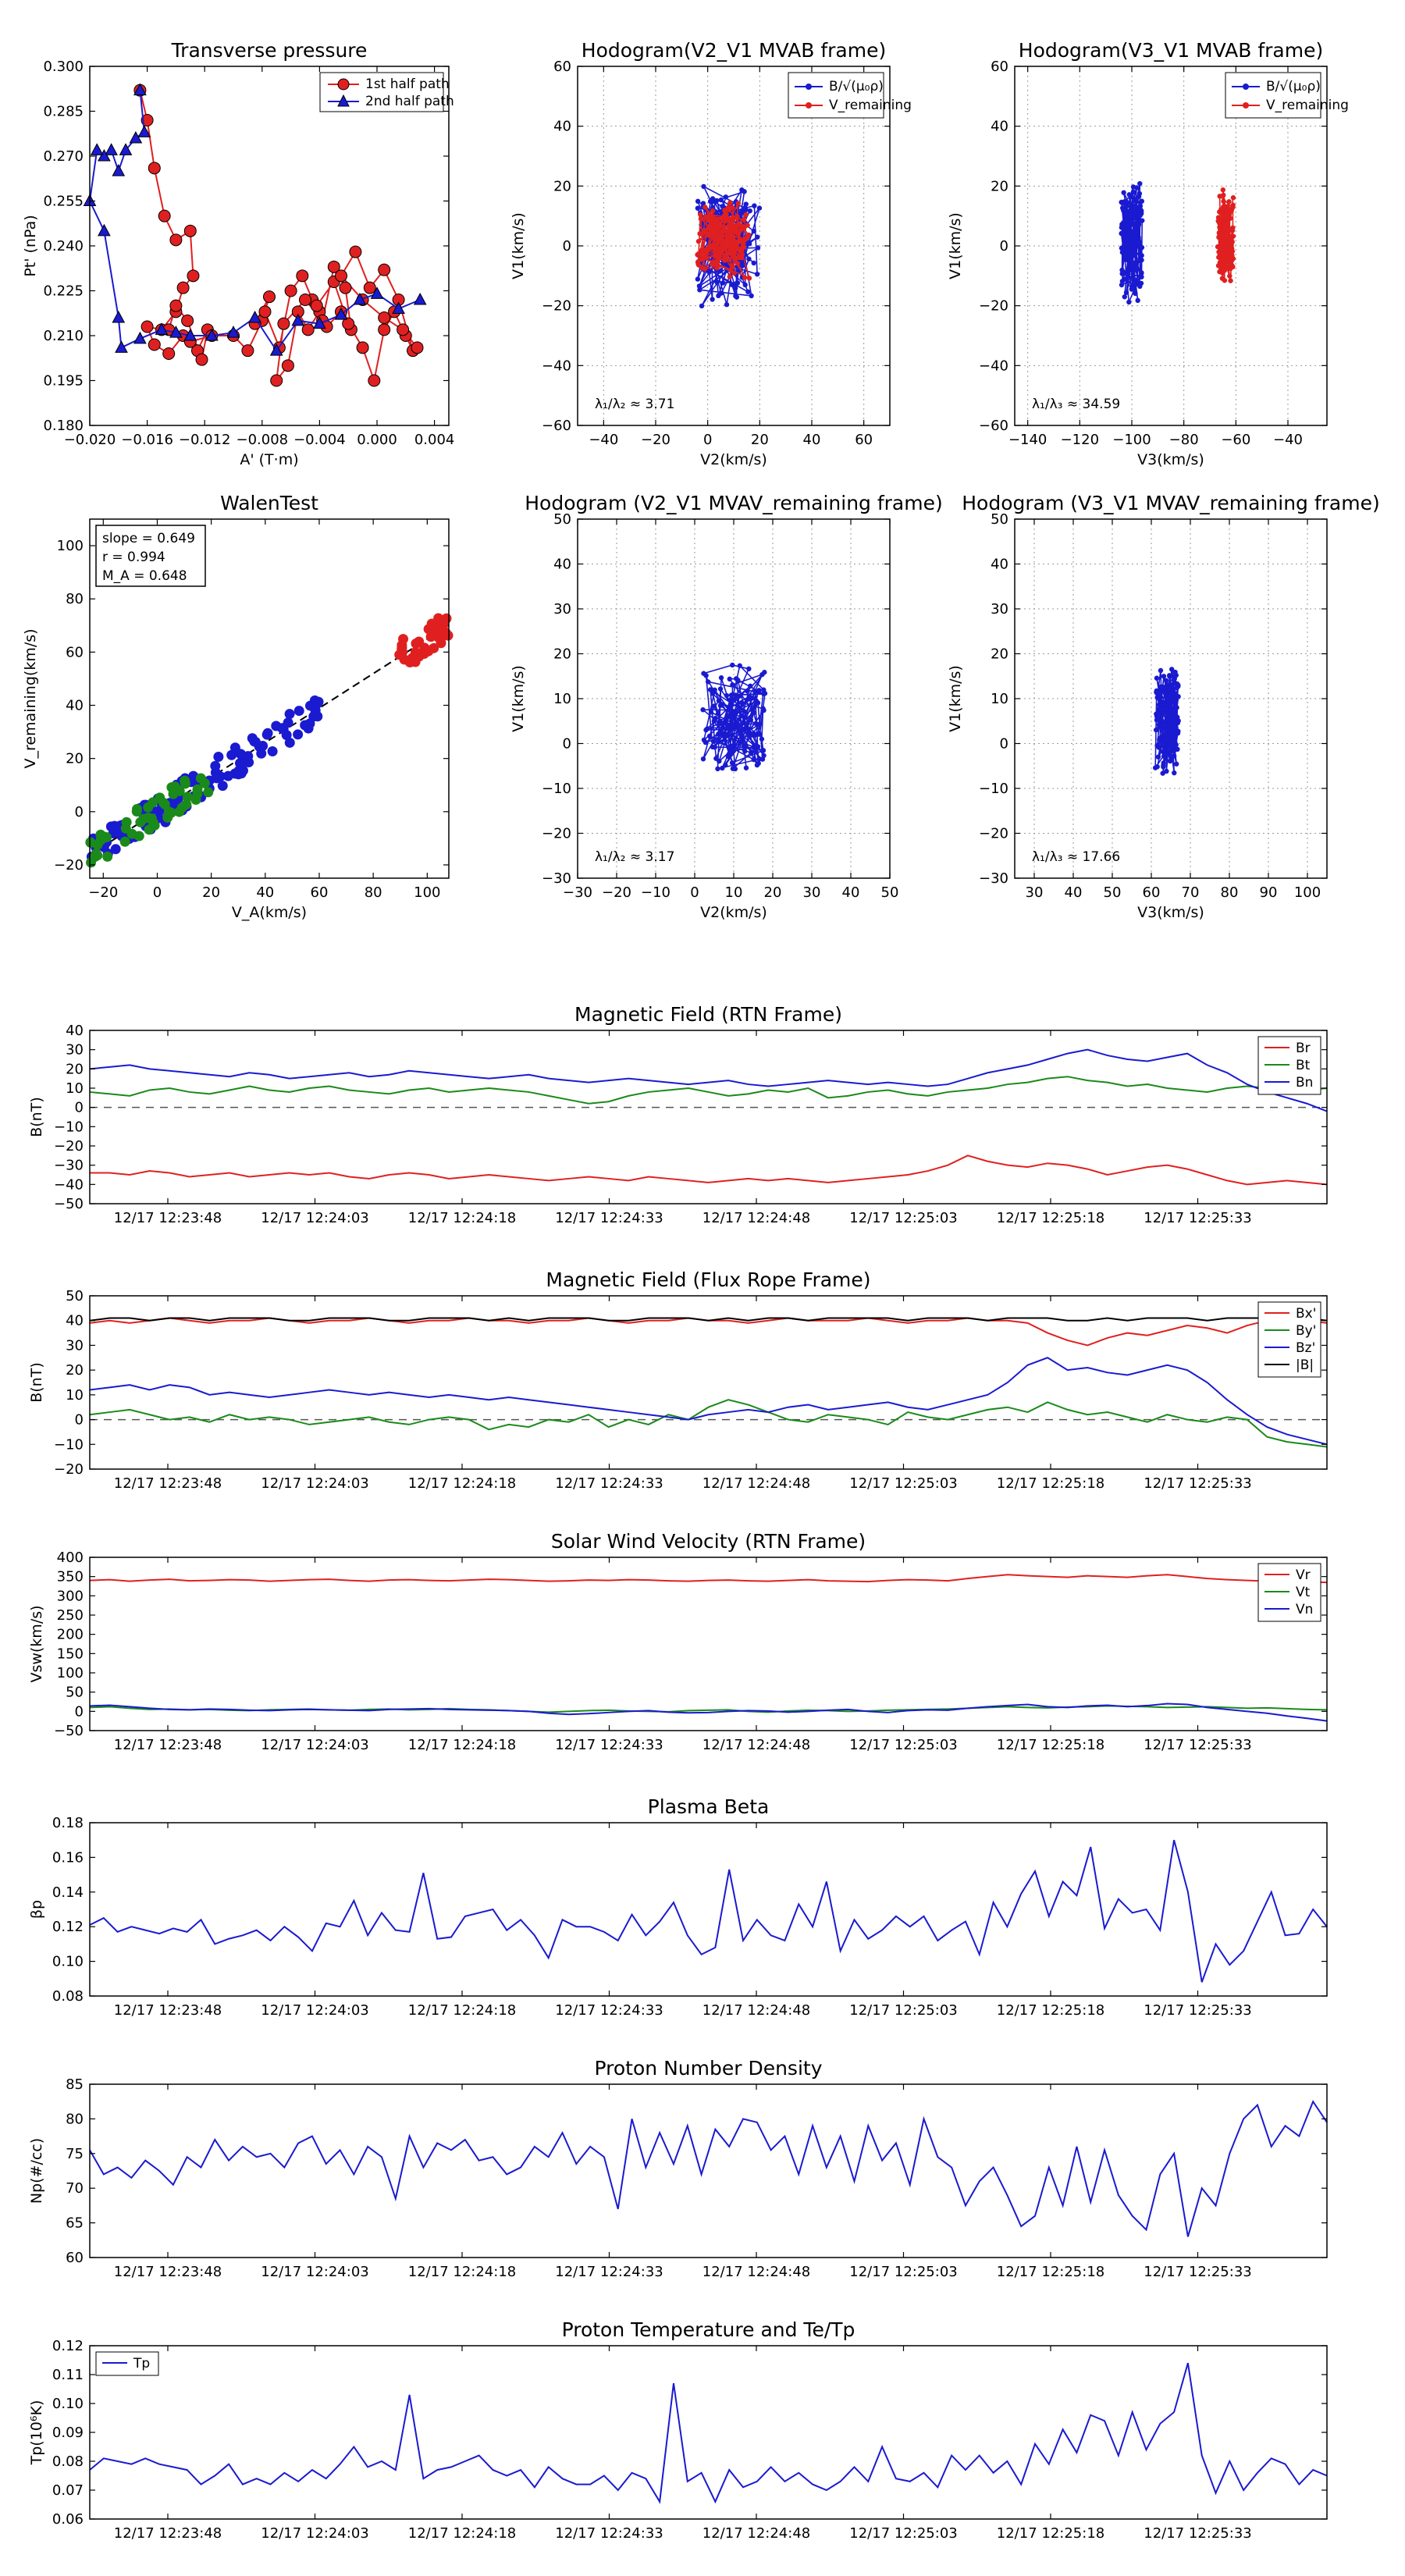  What do you see at coordinates (567, 744) in the screenshot?
I see `y-tick-label: 0` at bounding box center [567, 744].